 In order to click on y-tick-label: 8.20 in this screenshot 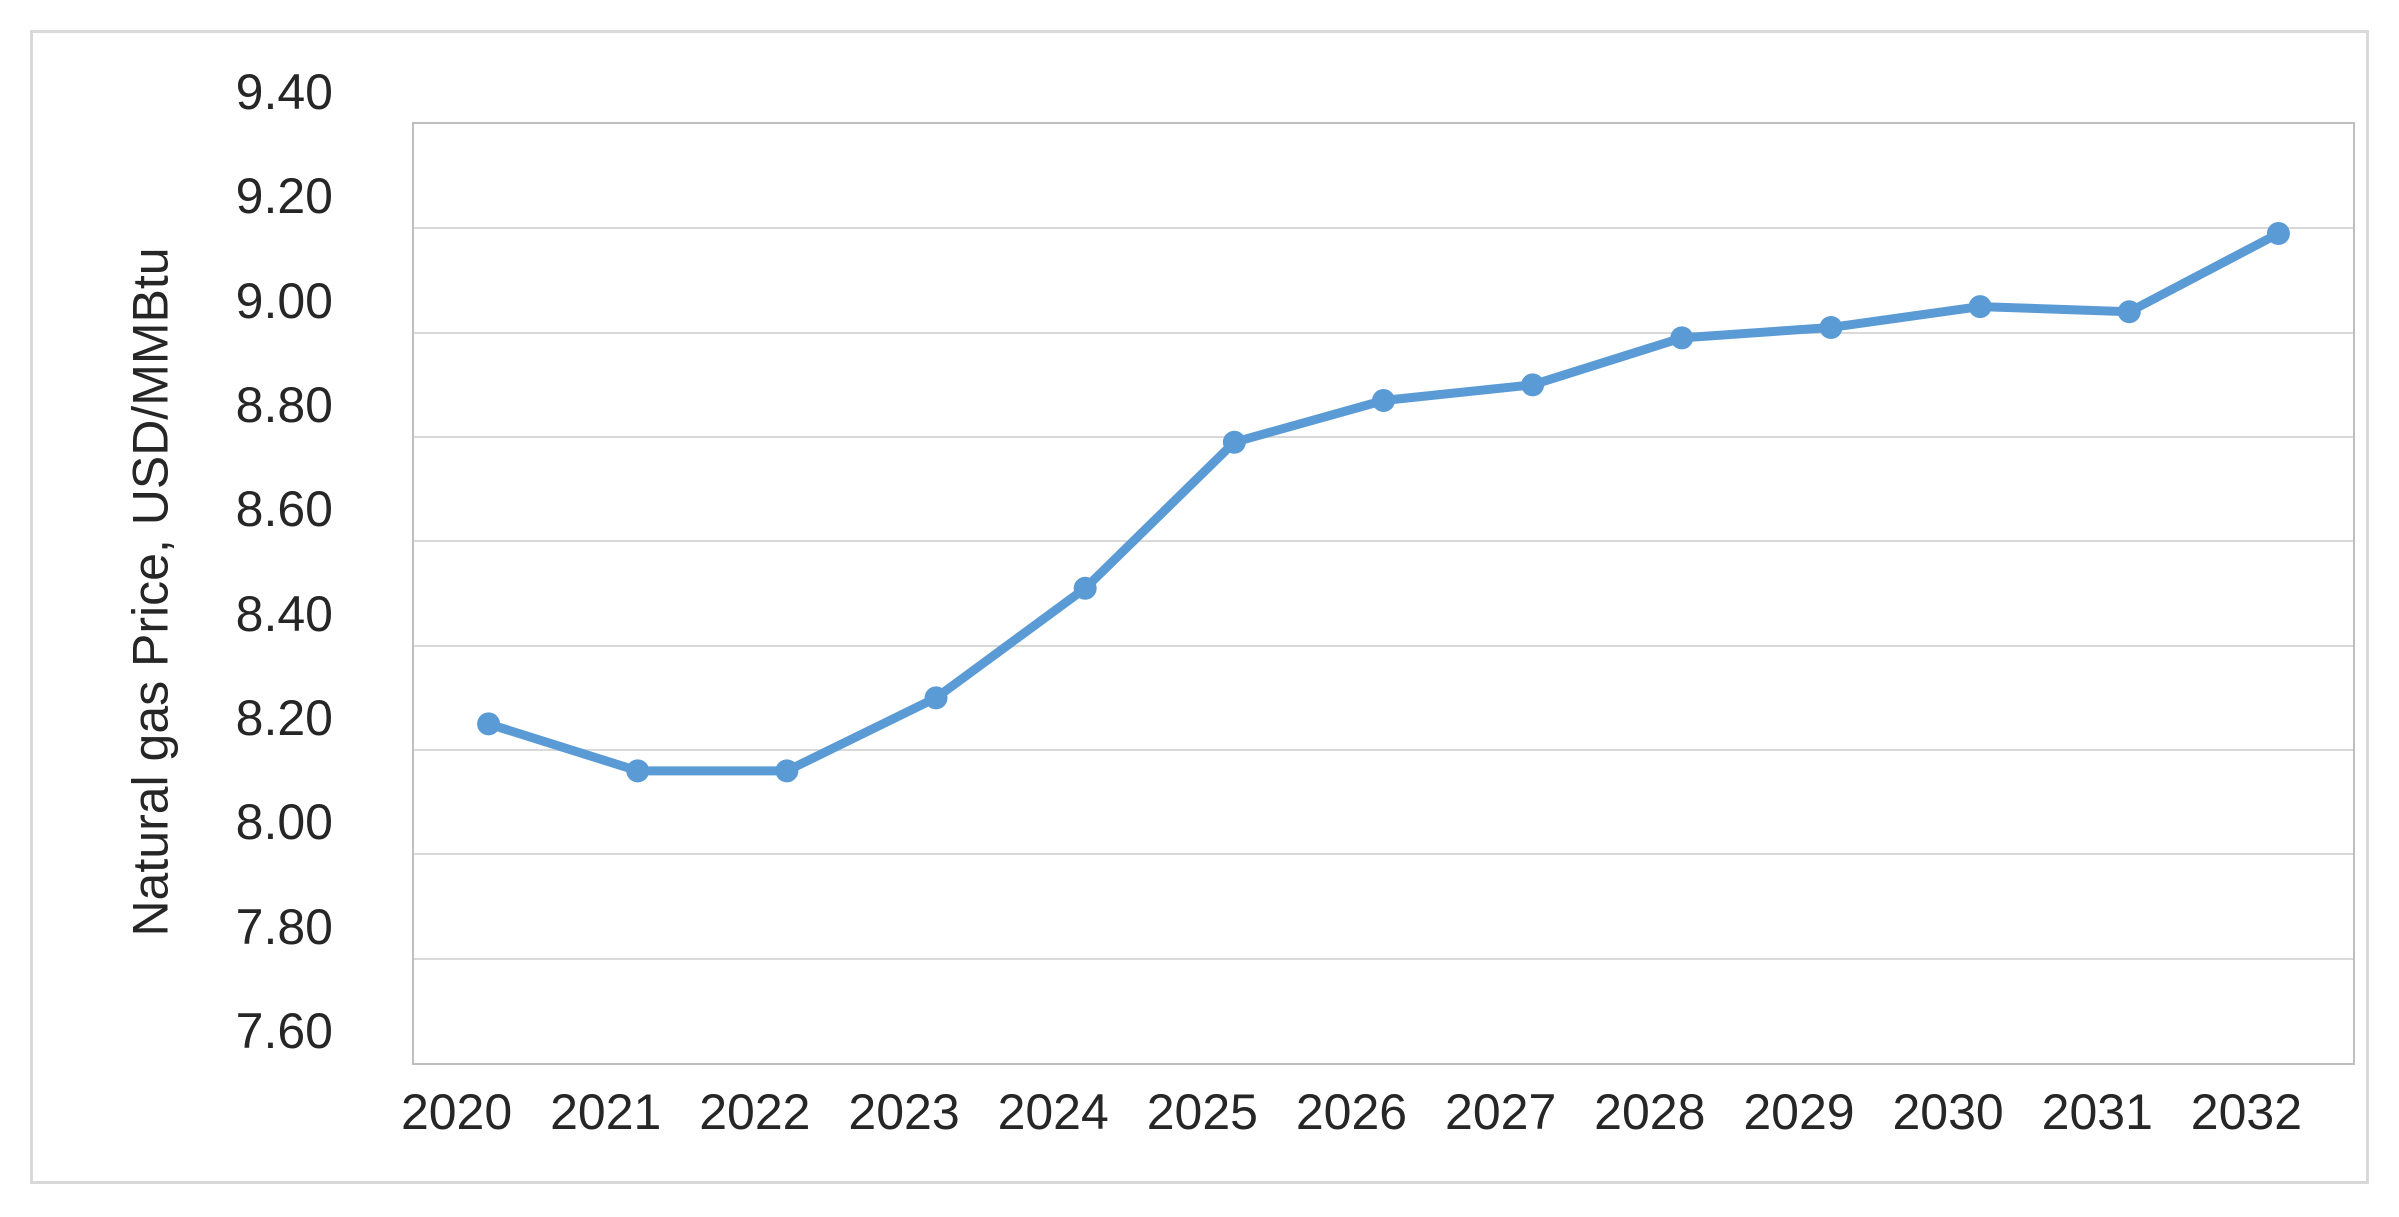, I will do `click(284, 718)`.